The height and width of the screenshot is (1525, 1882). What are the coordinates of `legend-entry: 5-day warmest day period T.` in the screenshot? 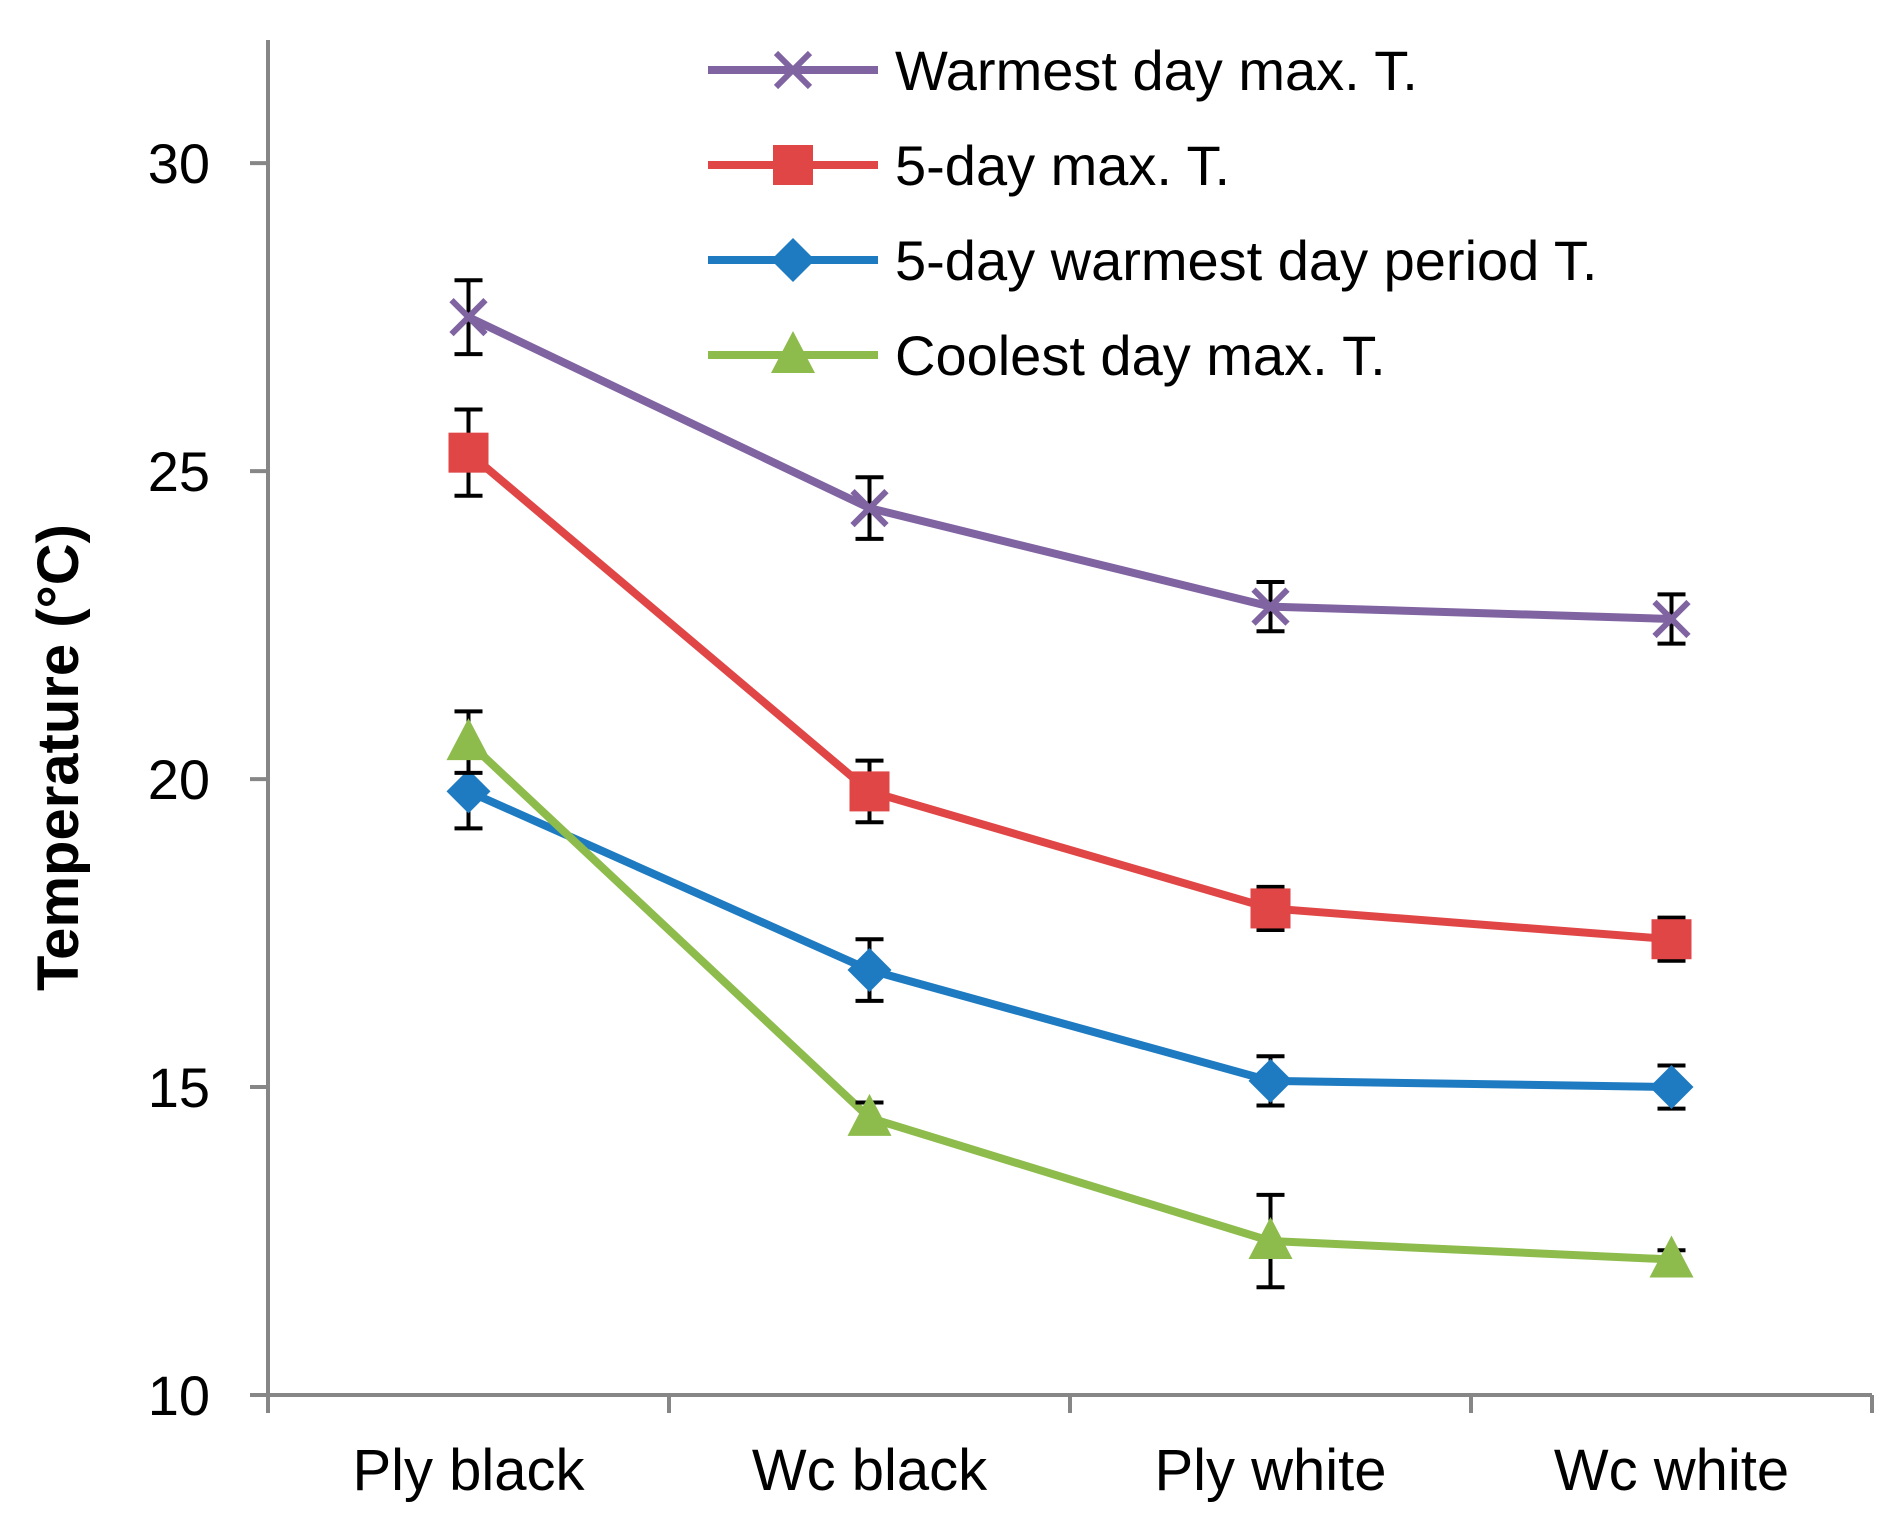 It's located at (1152, 260).